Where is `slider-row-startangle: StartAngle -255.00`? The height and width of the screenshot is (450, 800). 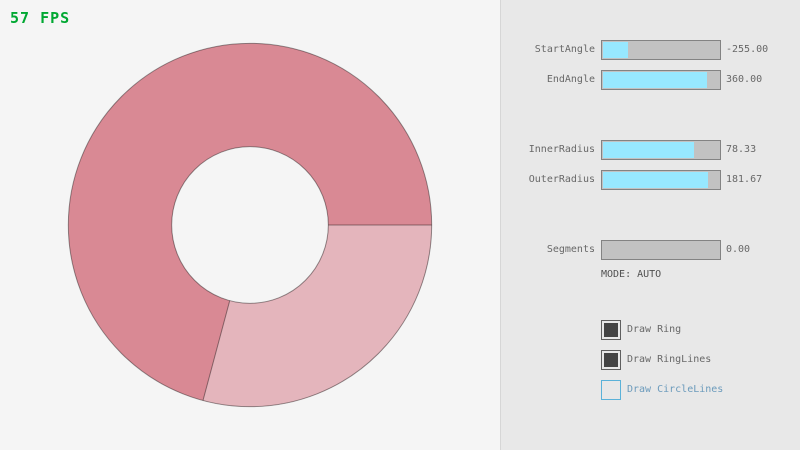
slider-row-startangle: StartAngle -255.00 is located at coordinates (650, 50).